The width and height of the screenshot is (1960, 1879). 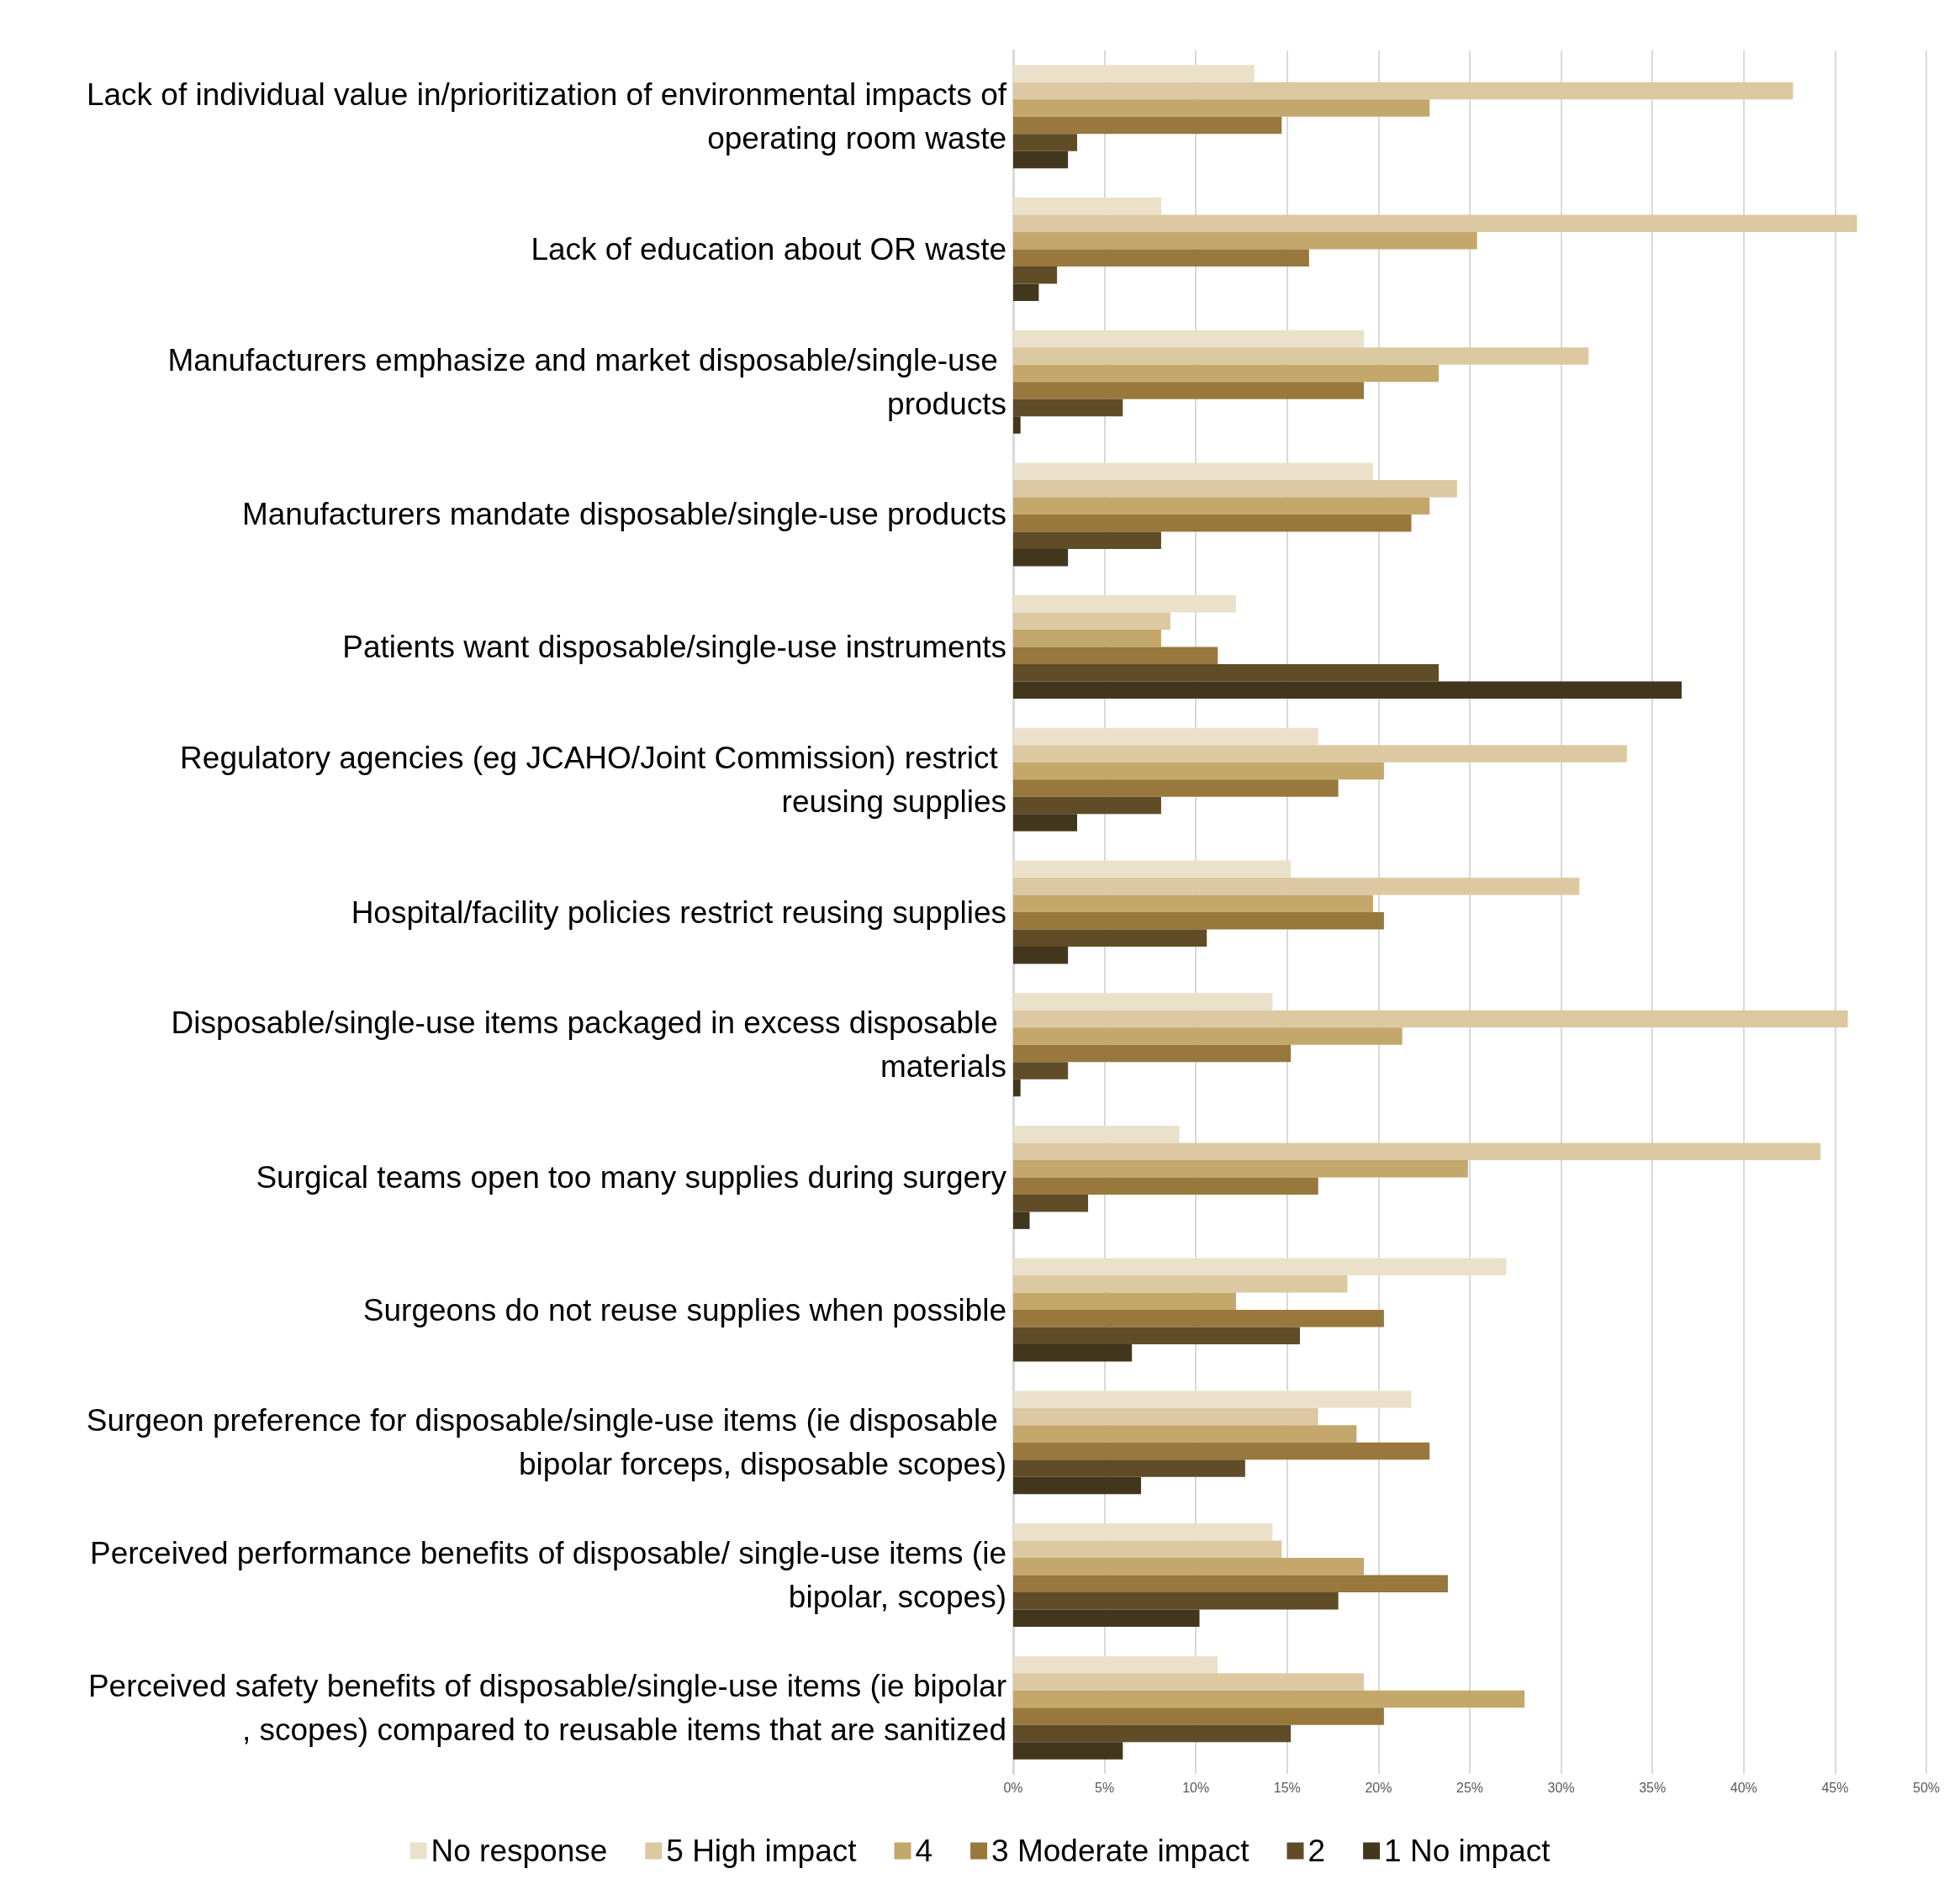 What do you see at coordinates (623, 515) in the screenshot?
I see `y-tick-label: Manufacturers mandate disposable/single-use products` at bounding box center [623, 515].